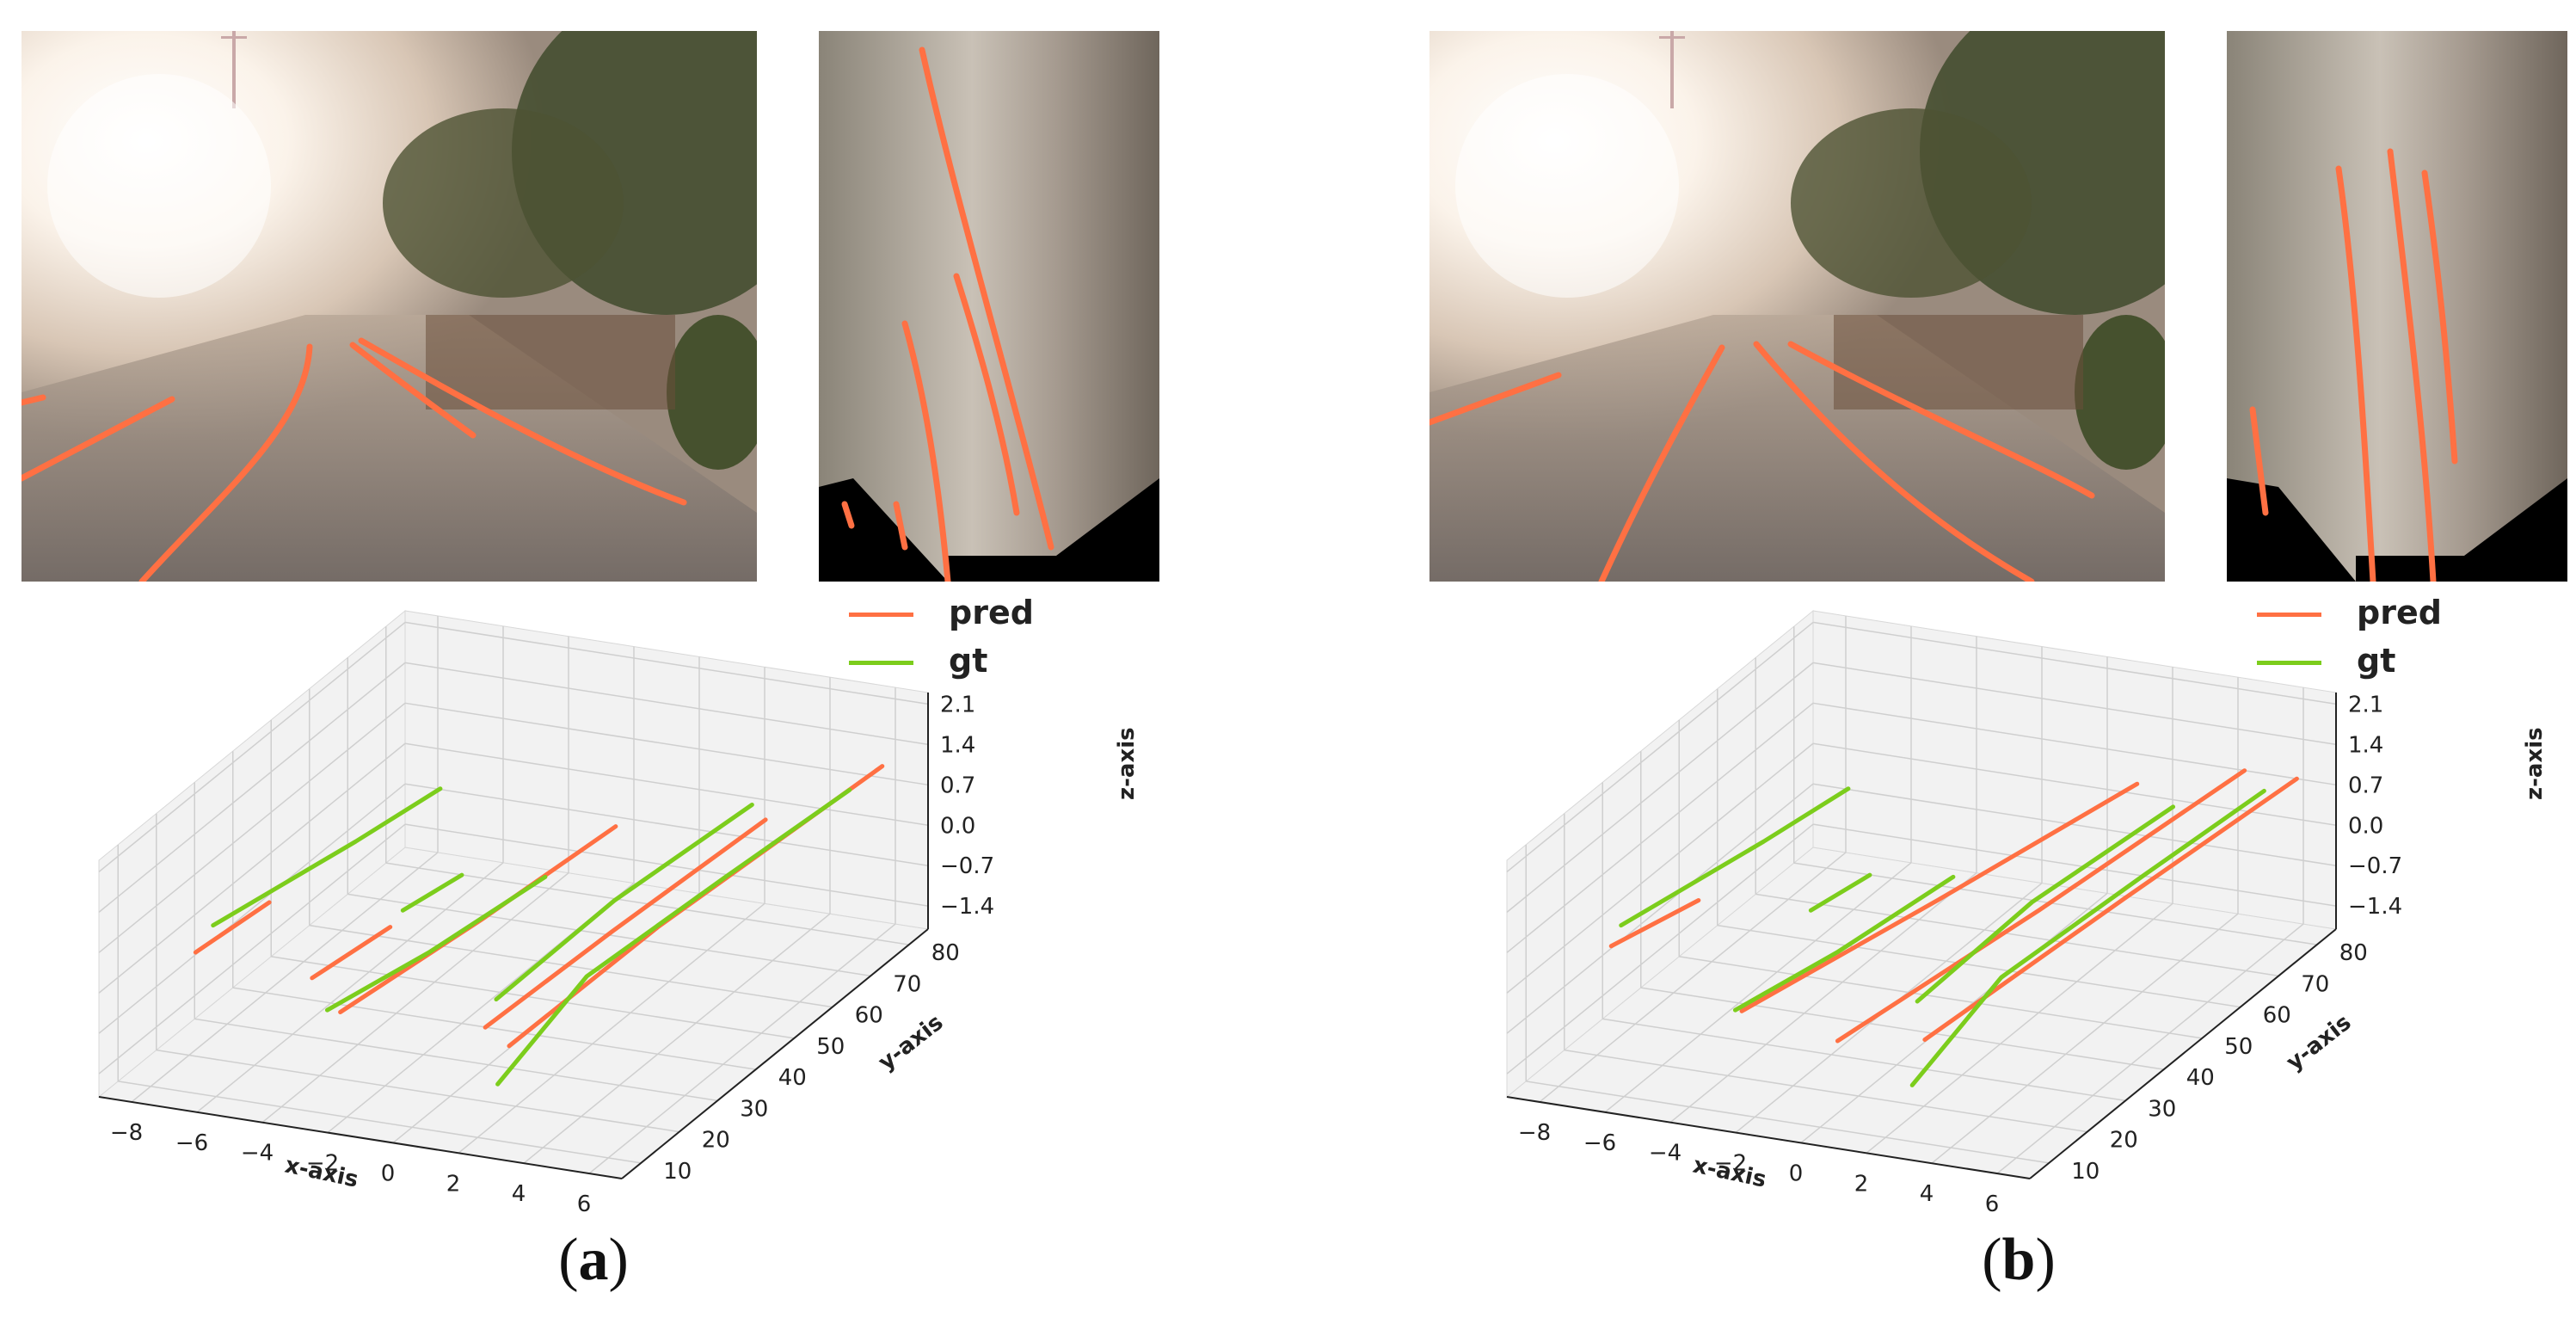 This screenshot has height=1330, width=2576. Describe the element at coordinates (1797, 306) in the screenshot. I see `camera-image` at that location.